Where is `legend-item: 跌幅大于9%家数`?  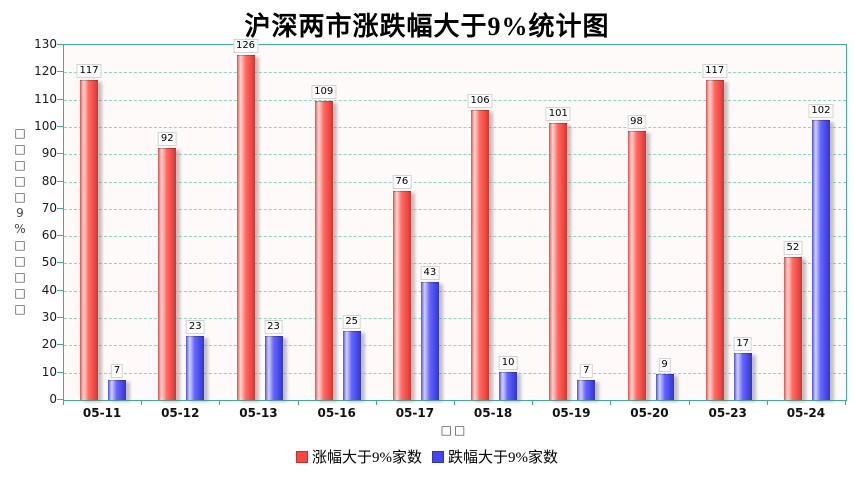
legend-item: 跌幅大于9%家数 is located at coordinates (495, 456).